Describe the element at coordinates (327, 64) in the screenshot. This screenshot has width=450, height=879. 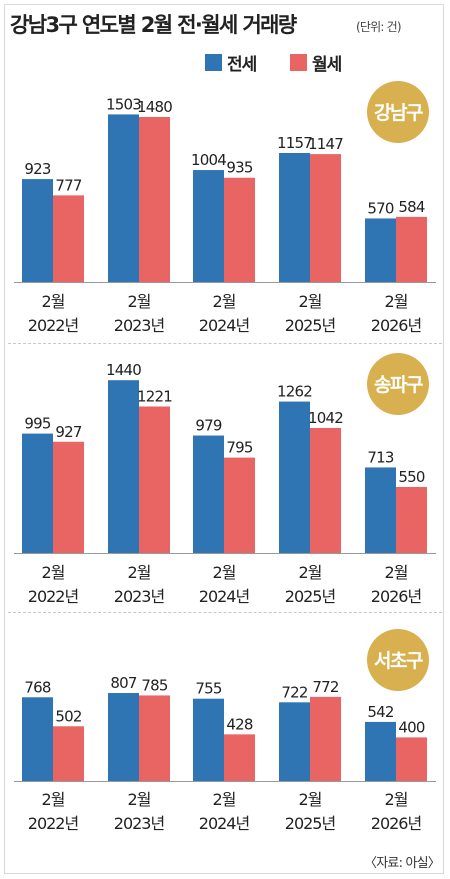
I see `legend-wolse-label: 월세` at that location.